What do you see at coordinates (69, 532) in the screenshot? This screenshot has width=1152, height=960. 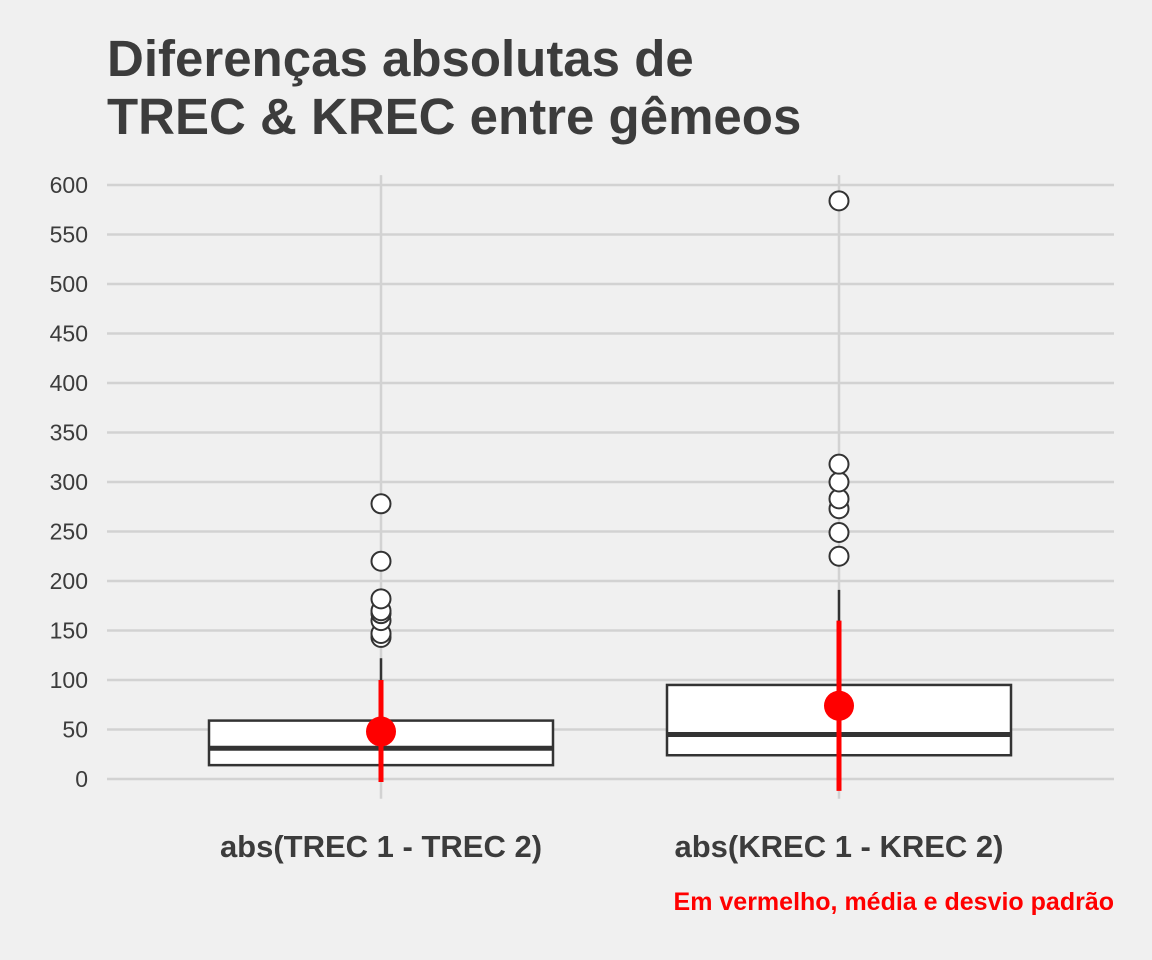 I see `y-tick-label: 250` at bounding box center [69, 532].